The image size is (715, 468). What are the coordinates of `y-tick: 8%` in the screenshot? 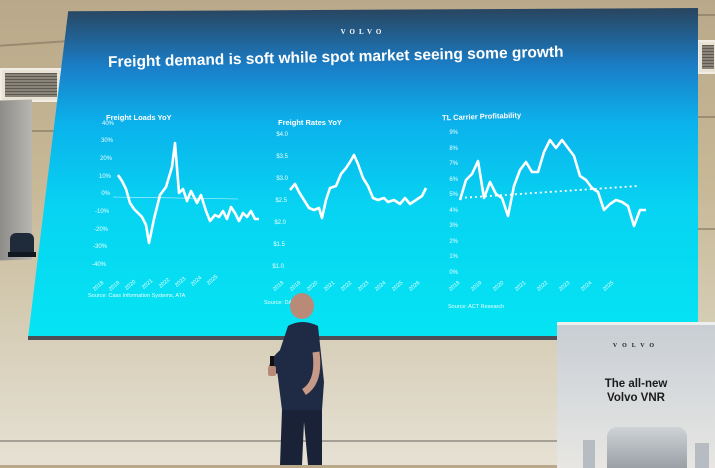 It's located at (453, 149).